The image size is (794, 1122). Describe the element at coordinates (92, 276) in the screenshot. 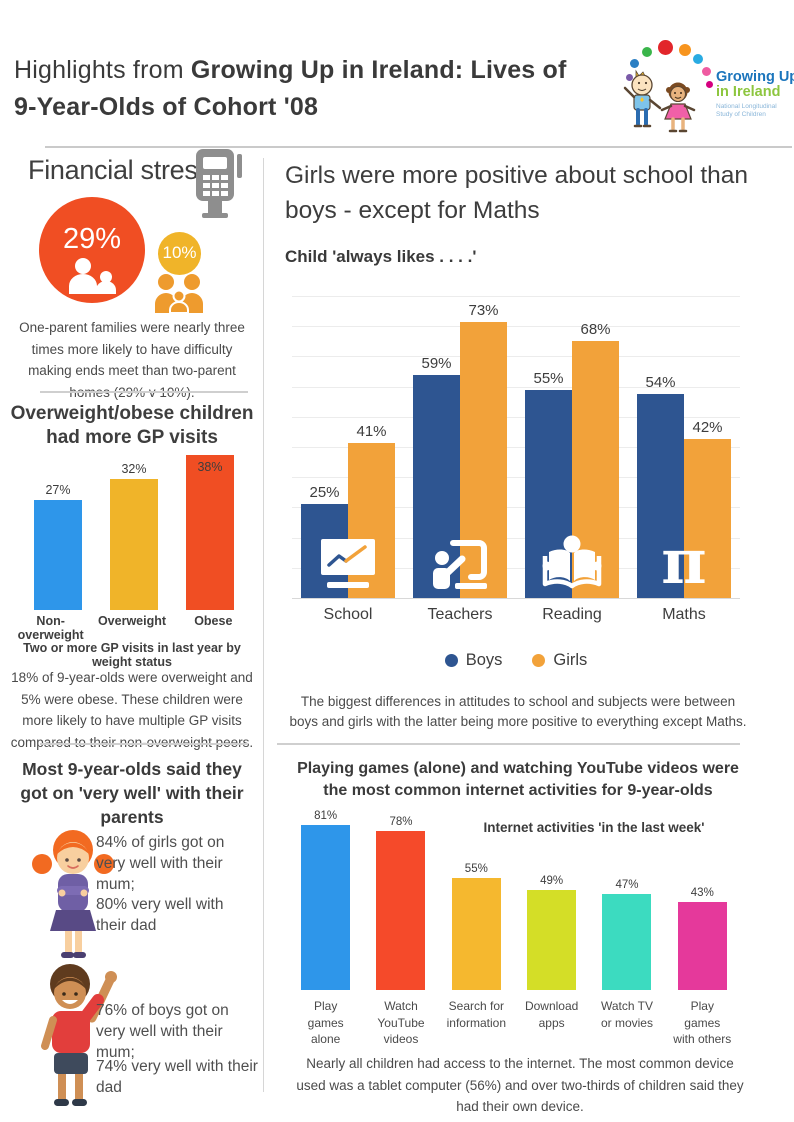

I see `one-parent-family-icon` at that location.